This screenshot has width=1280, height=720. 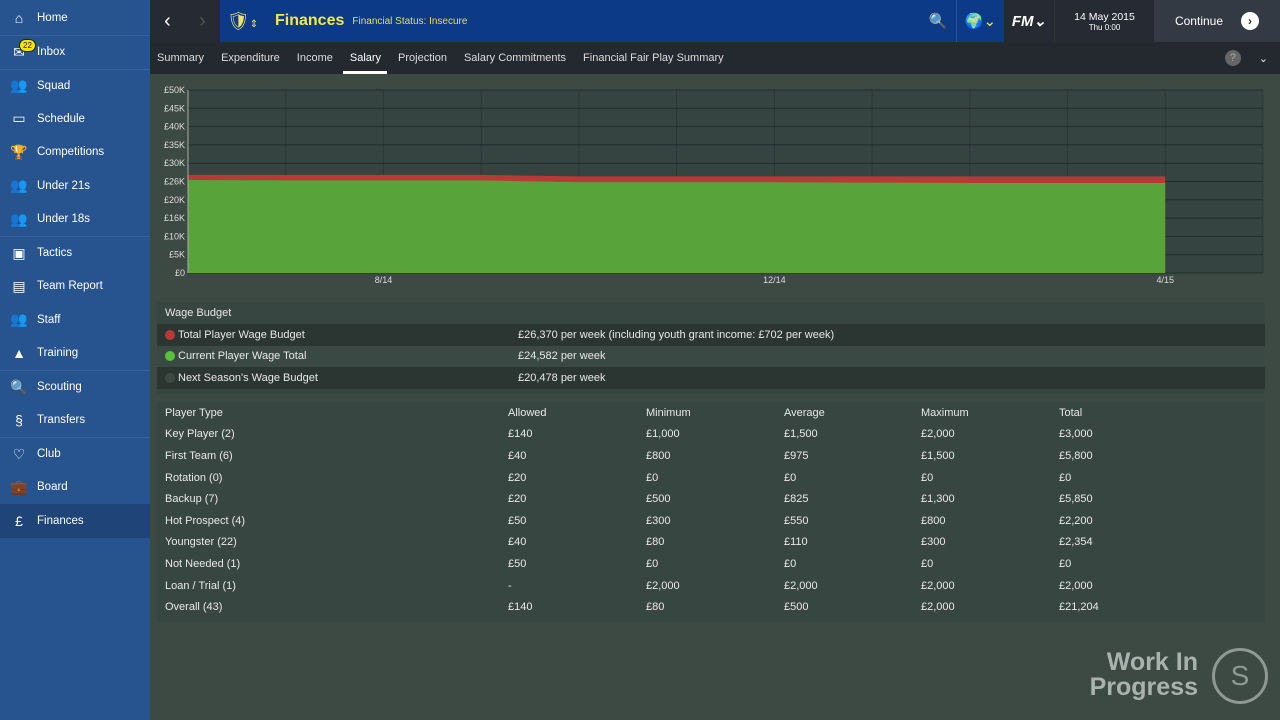 What do you see at coordinates (174, 236) in the screenshot?
I see `y-tick-label: £10K` at bounding box center [174, 236].